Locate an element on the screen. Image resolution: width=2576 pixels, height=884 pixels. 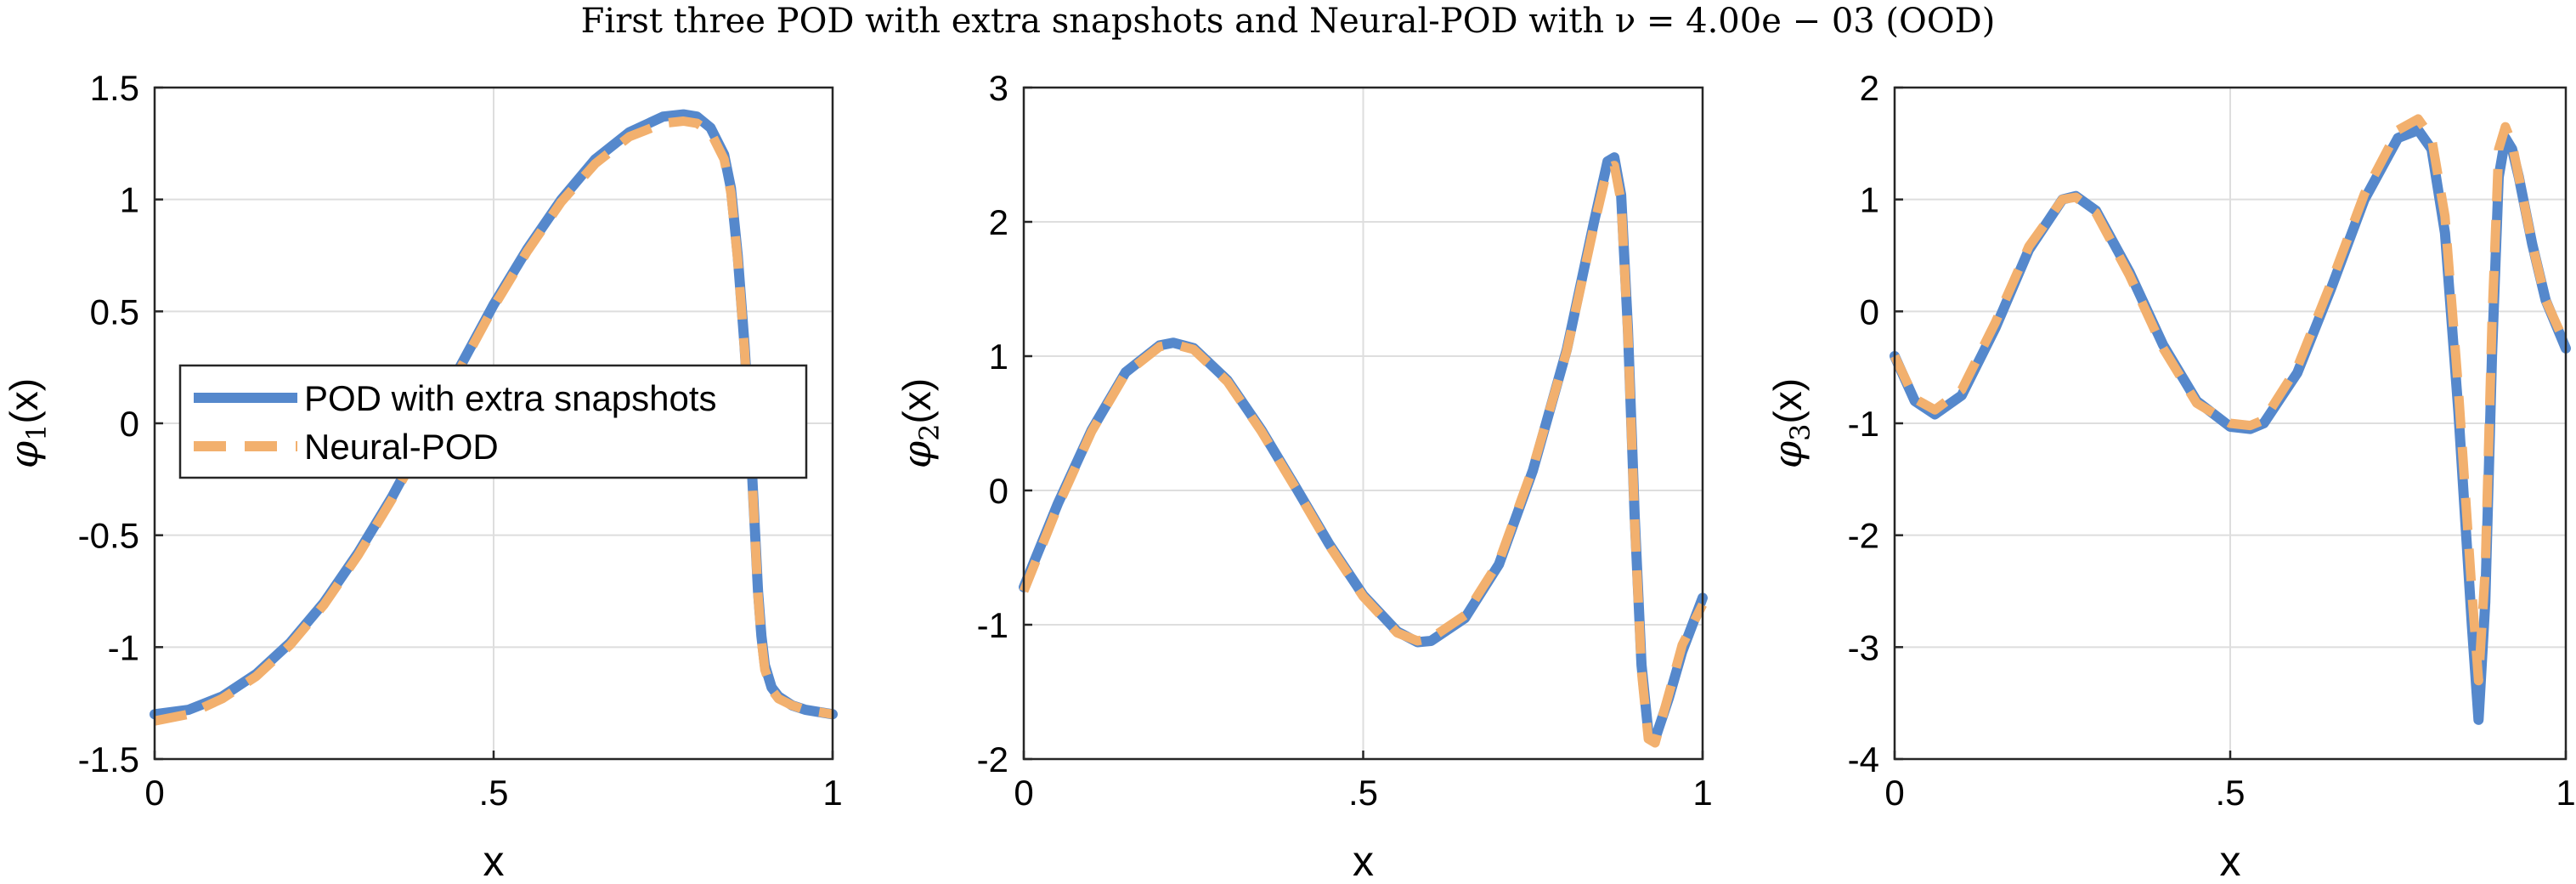
legend-label-pod: POD with extra snapshots is located at coordinates (510, 398).